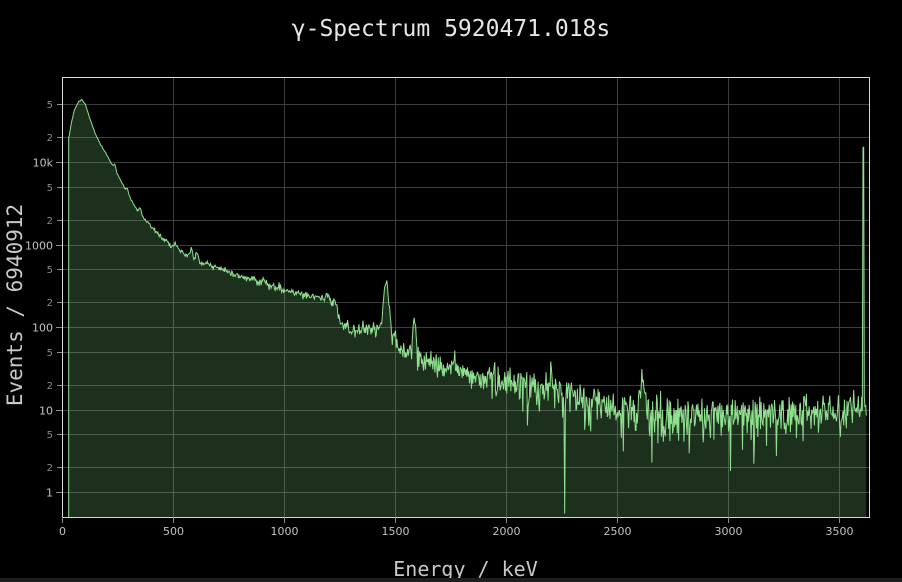  I want to click on y-tick-label: 1000, so click(39, 246).